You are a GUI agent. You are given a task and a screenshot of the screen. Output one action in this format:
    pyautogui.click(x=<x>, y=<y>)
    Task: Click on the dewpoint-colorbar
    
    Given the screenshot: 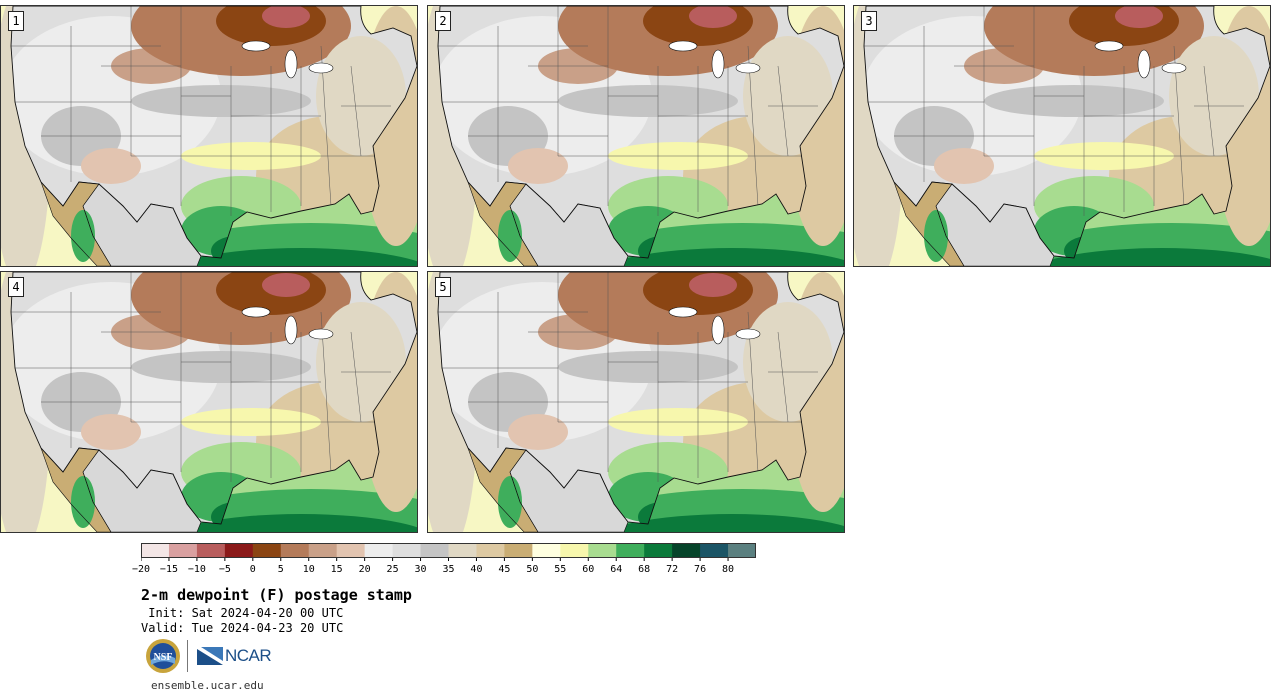 What is the action you would take?
    pyautogui.click(x=448, y=552)
    